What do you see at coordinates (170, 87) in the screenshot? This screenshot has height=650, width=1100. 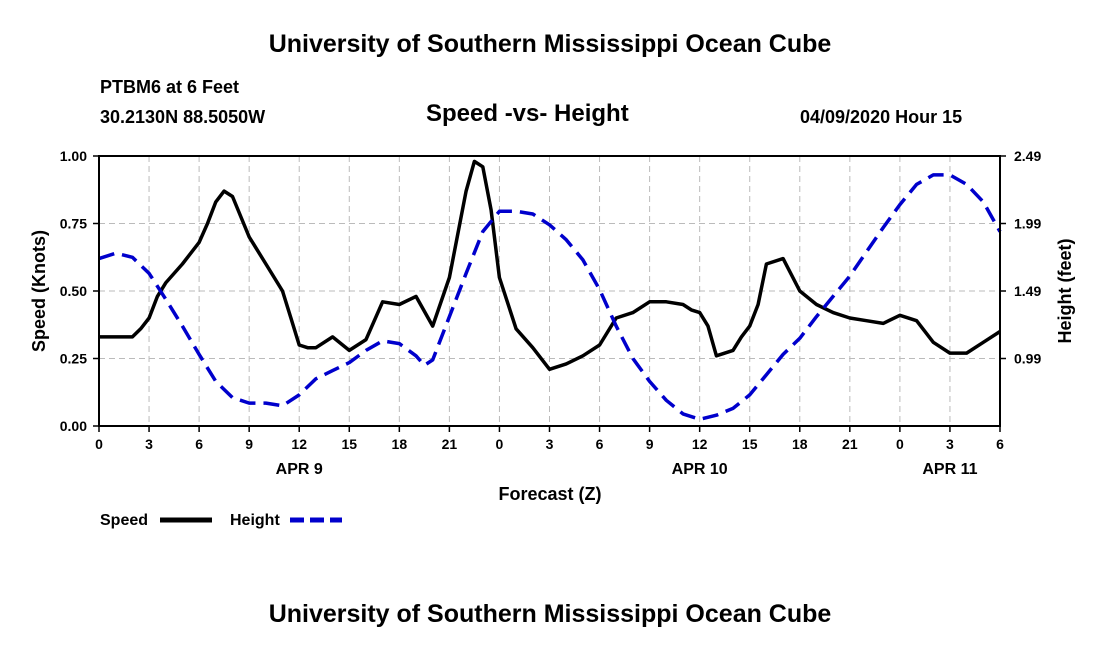 I see `station-label: PTBM6 at 6 Feet` at bounding box center [170, 87].